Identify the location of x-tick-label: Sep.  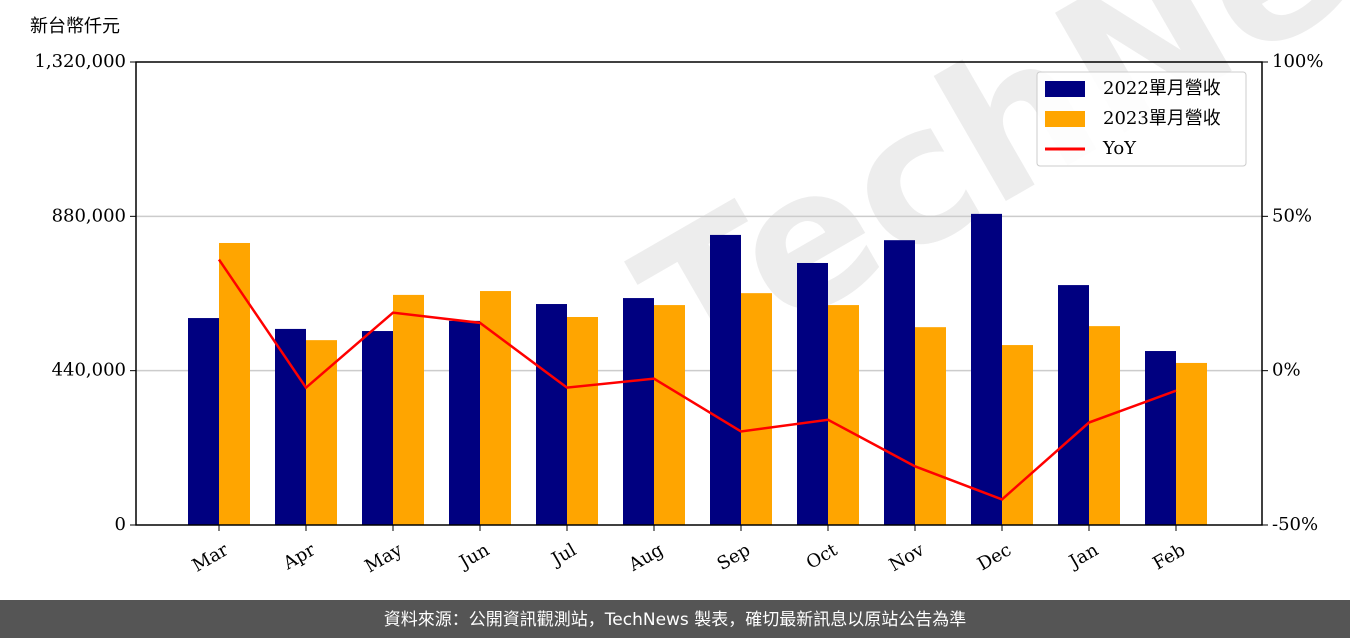
(734, 556).